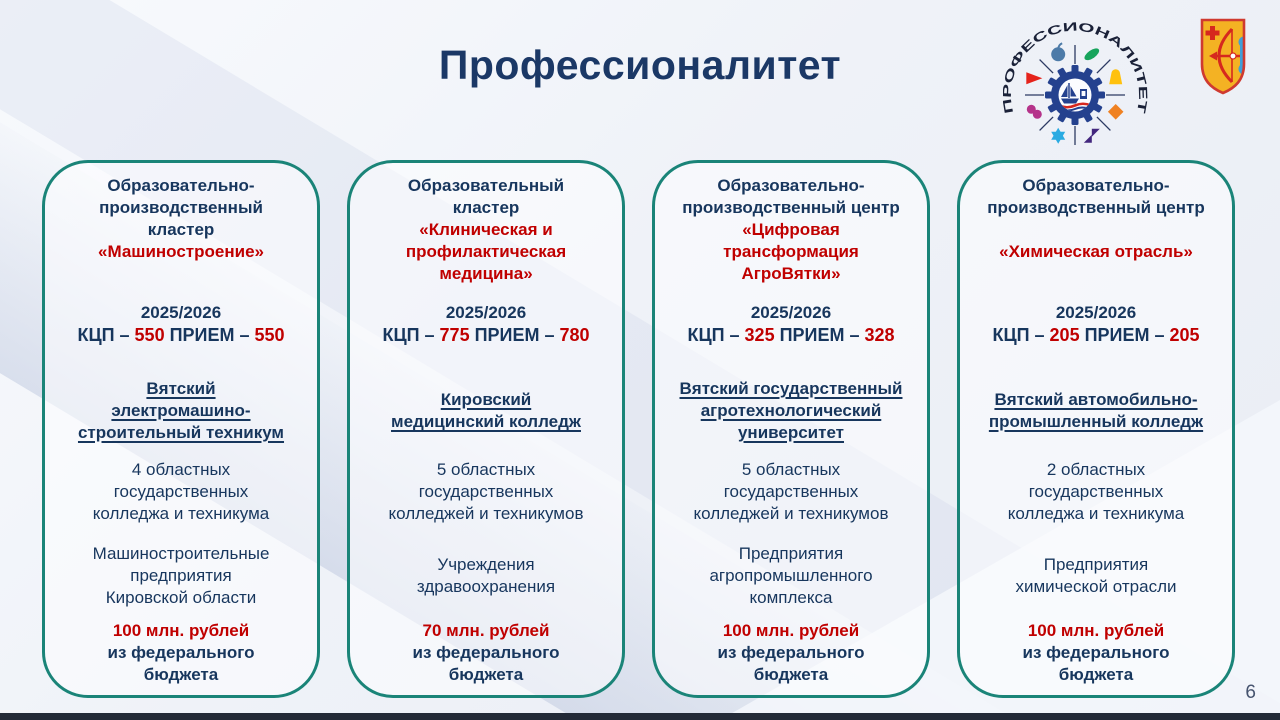 This screenshot has width=1280, height=720. I want to click on kcp-line: КЦП – 205 ПРИЕМ – 205, so click(1096, 335).